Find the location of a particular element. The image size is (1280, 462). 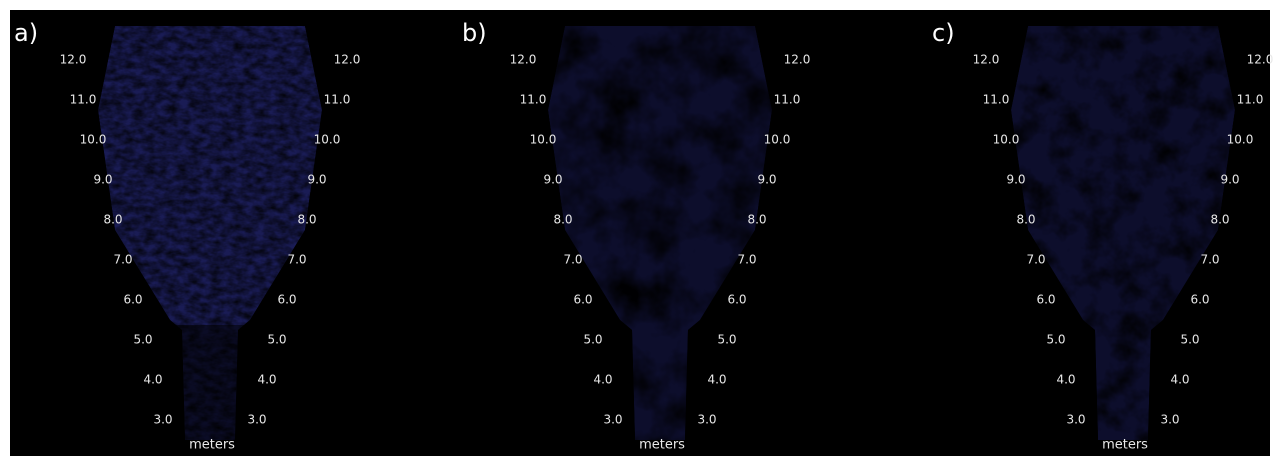

panel-label: c) is located at coordinates (943, 33).